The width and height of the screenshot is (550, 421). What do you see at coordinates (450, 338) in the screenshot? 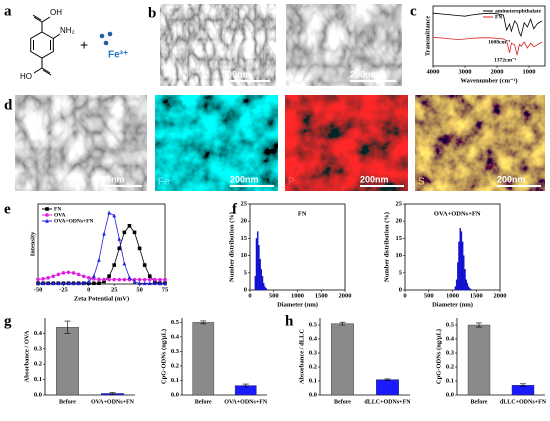
I see `y-tick-label: 0.4` at bounding box center [450, 338].